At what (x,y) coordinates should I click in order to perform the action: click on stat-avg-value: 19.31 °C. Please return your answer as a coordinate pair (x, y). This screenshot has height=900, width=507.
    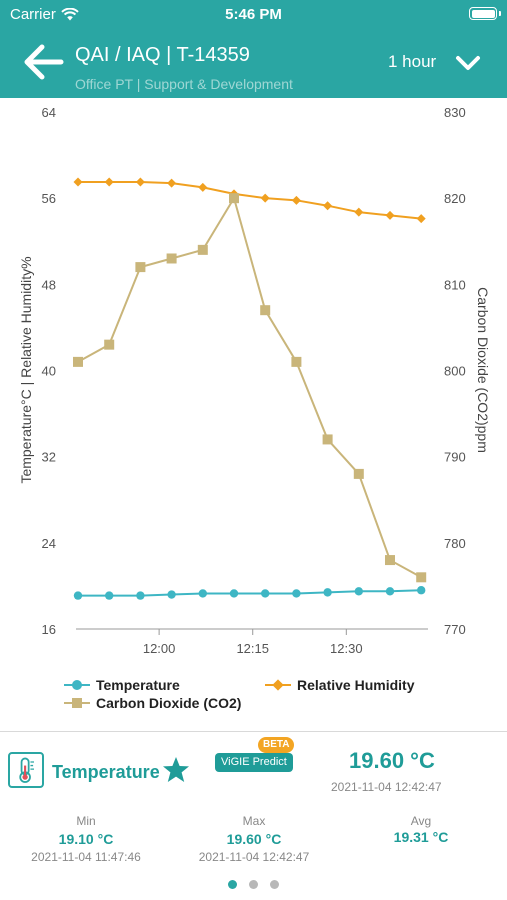
    Looking at the image, I should click on (421, 837).